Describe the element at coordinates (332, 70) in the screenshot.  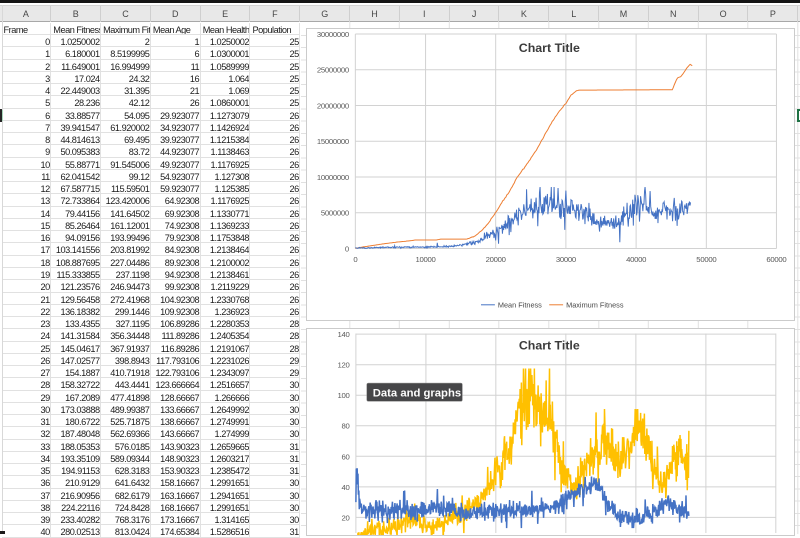
I see `svg-text: 25000000` at that location.